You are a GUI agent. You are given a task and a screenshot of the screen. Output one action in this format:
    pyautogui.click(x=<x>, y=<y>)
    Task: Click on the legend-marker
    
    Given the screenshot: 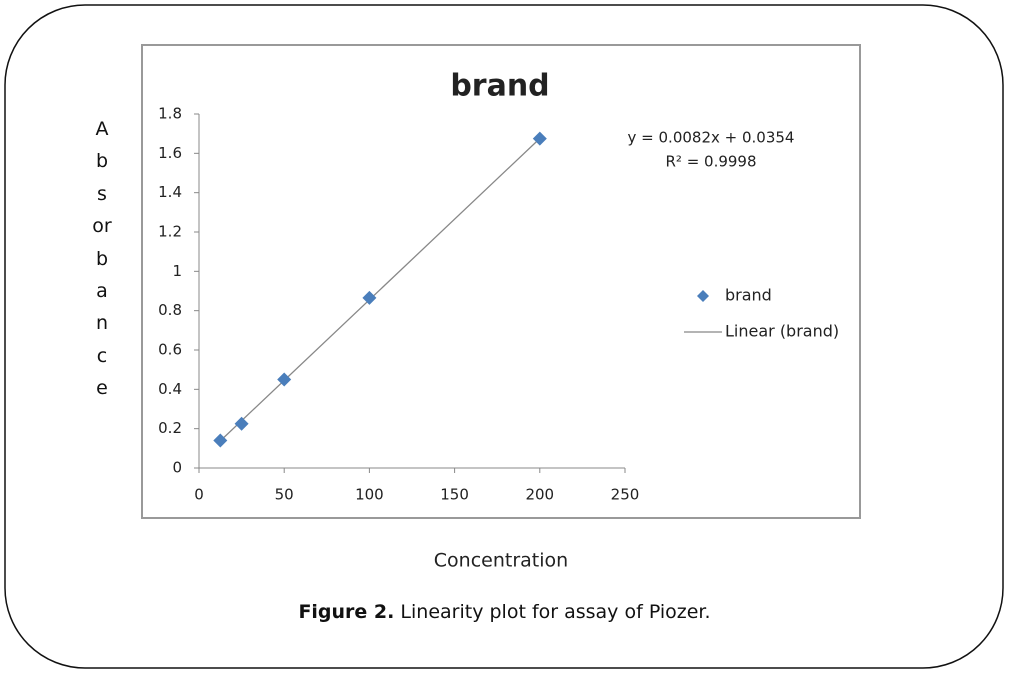 What is the action you would take?
    pyautogui.click(x=703, y=296)
    